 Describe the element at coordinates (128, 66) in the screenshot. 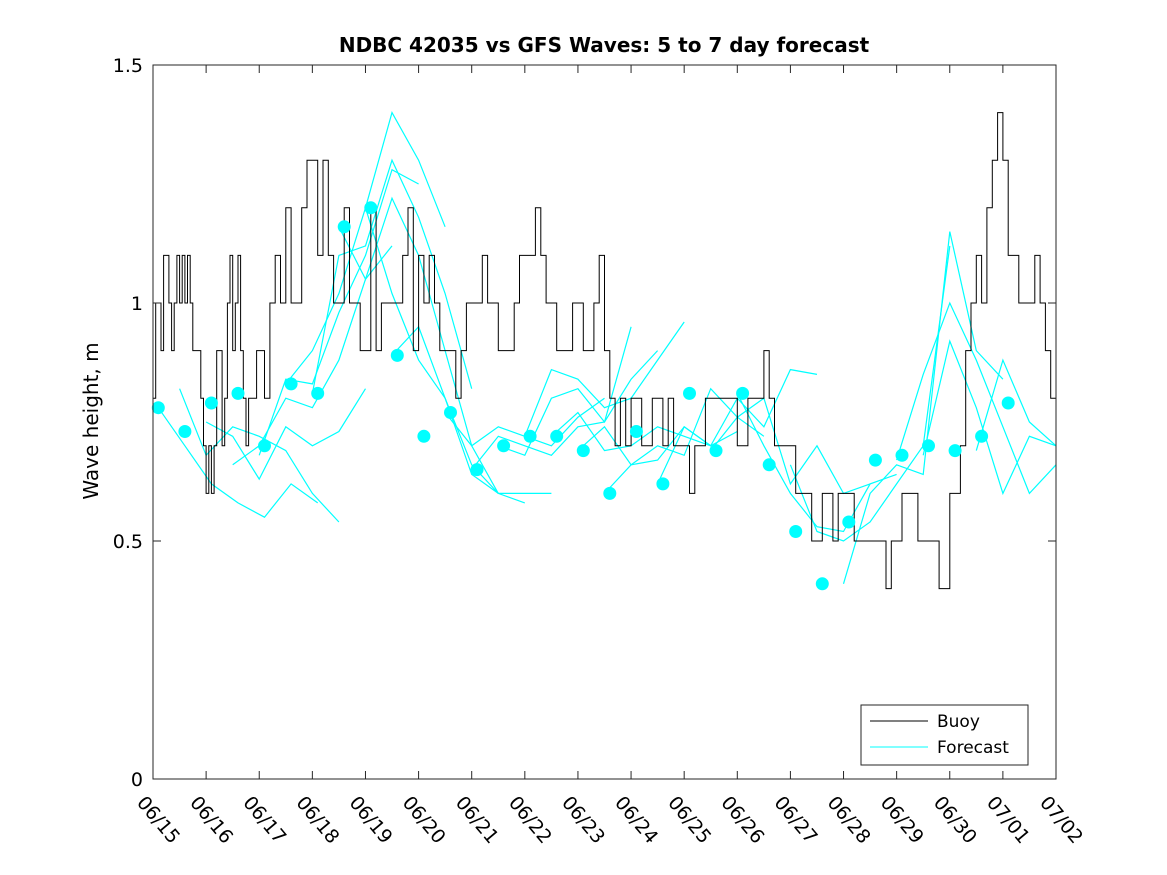

I see `y-tick-label: 1.5` at that location.